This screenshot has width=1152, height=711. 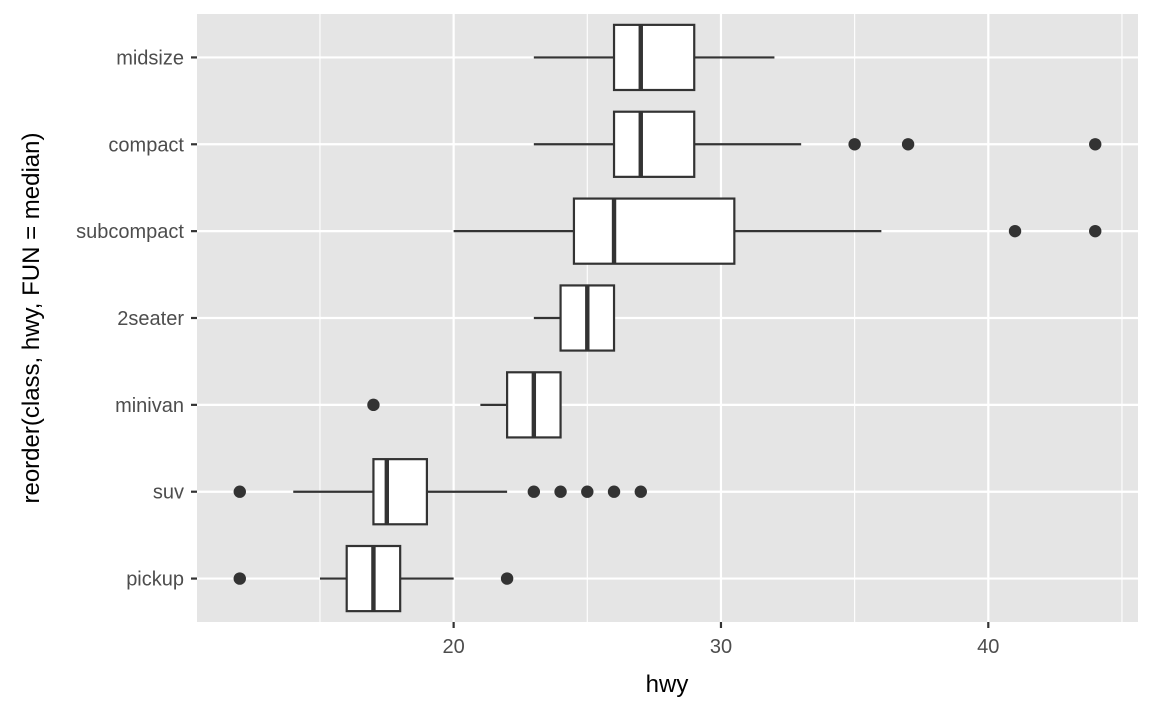 What do you see at coordinates (574, 318) in the screenshot?
I see `box-2seater` at bounding box center [574, 318].